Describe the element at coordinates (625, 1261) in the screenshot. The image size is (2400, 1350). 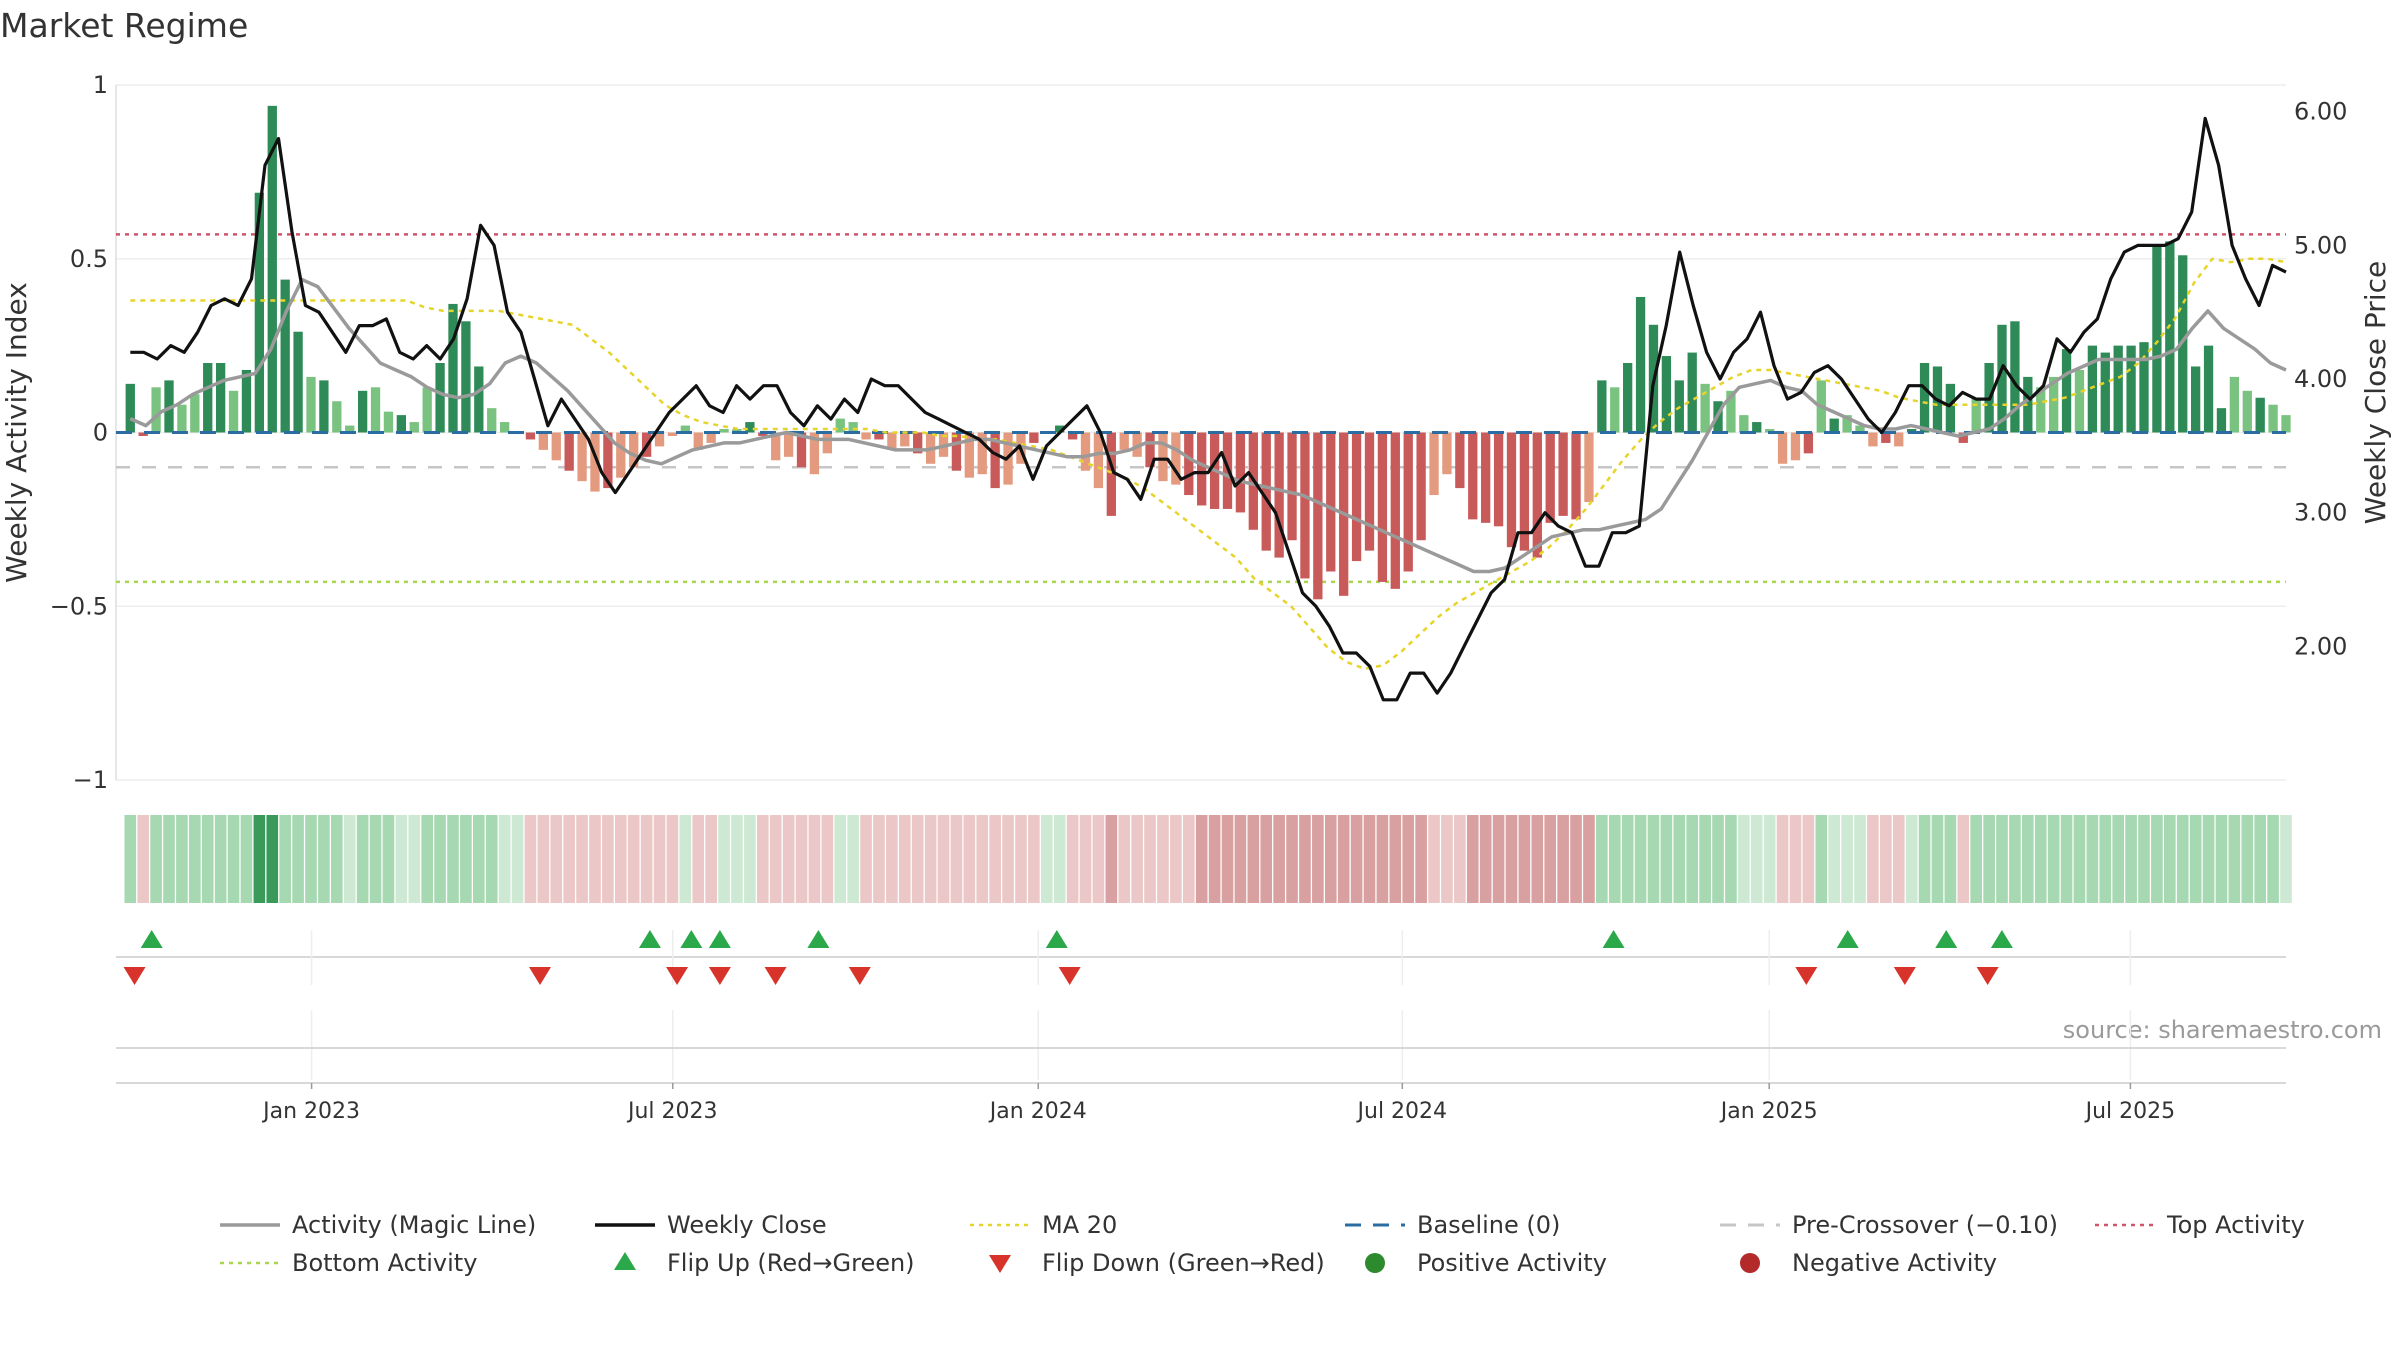
I see `legend-swatch` at that location.